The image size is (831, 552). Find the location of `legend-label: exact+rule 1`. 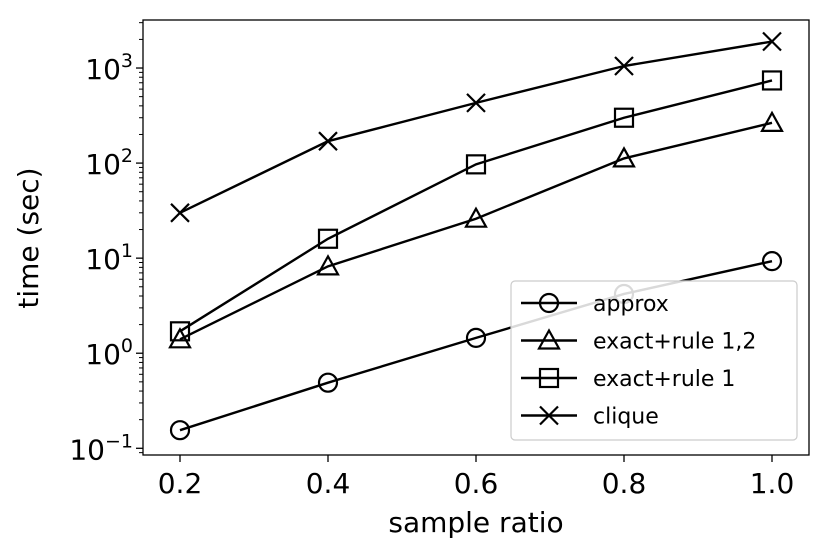

legend-label: exact+rule 1 is located at coordinates (664, 379).